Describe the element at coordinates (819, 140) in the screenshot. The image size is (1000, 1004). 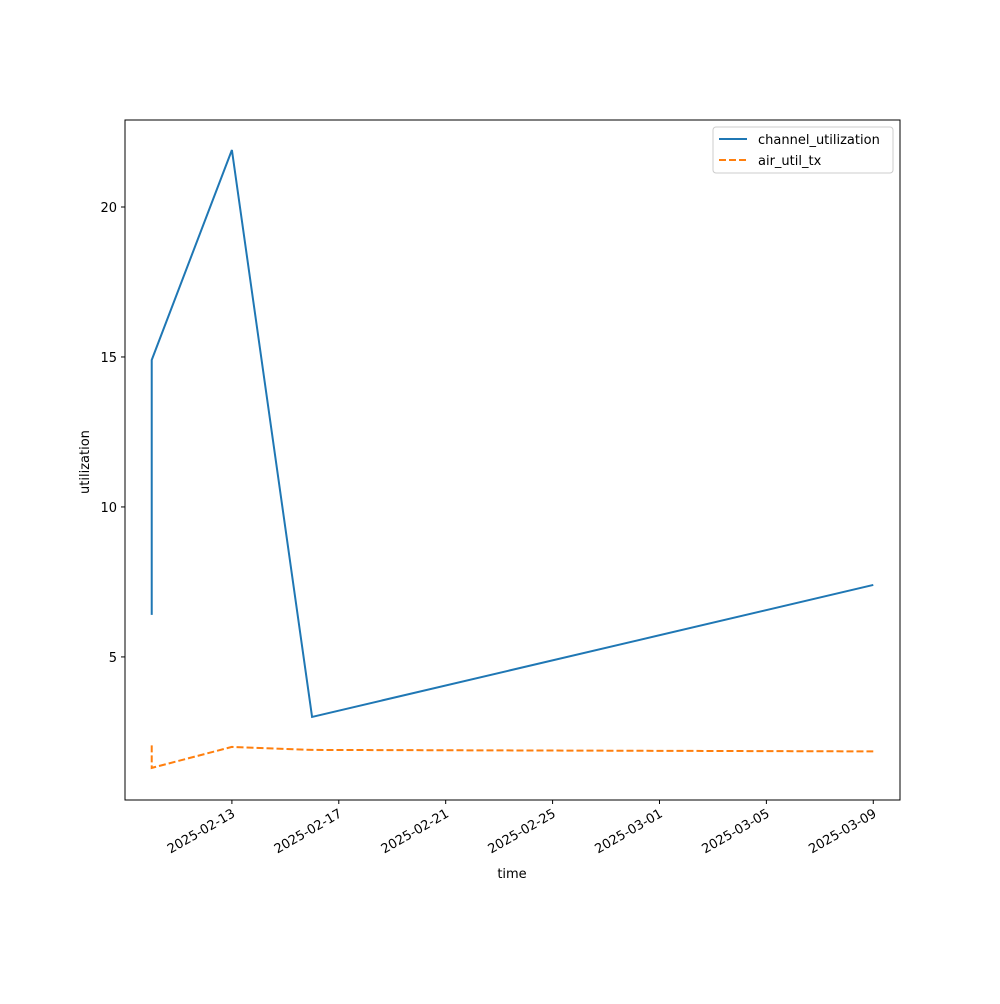
I see `legend-label: channel_utilization` at that location.